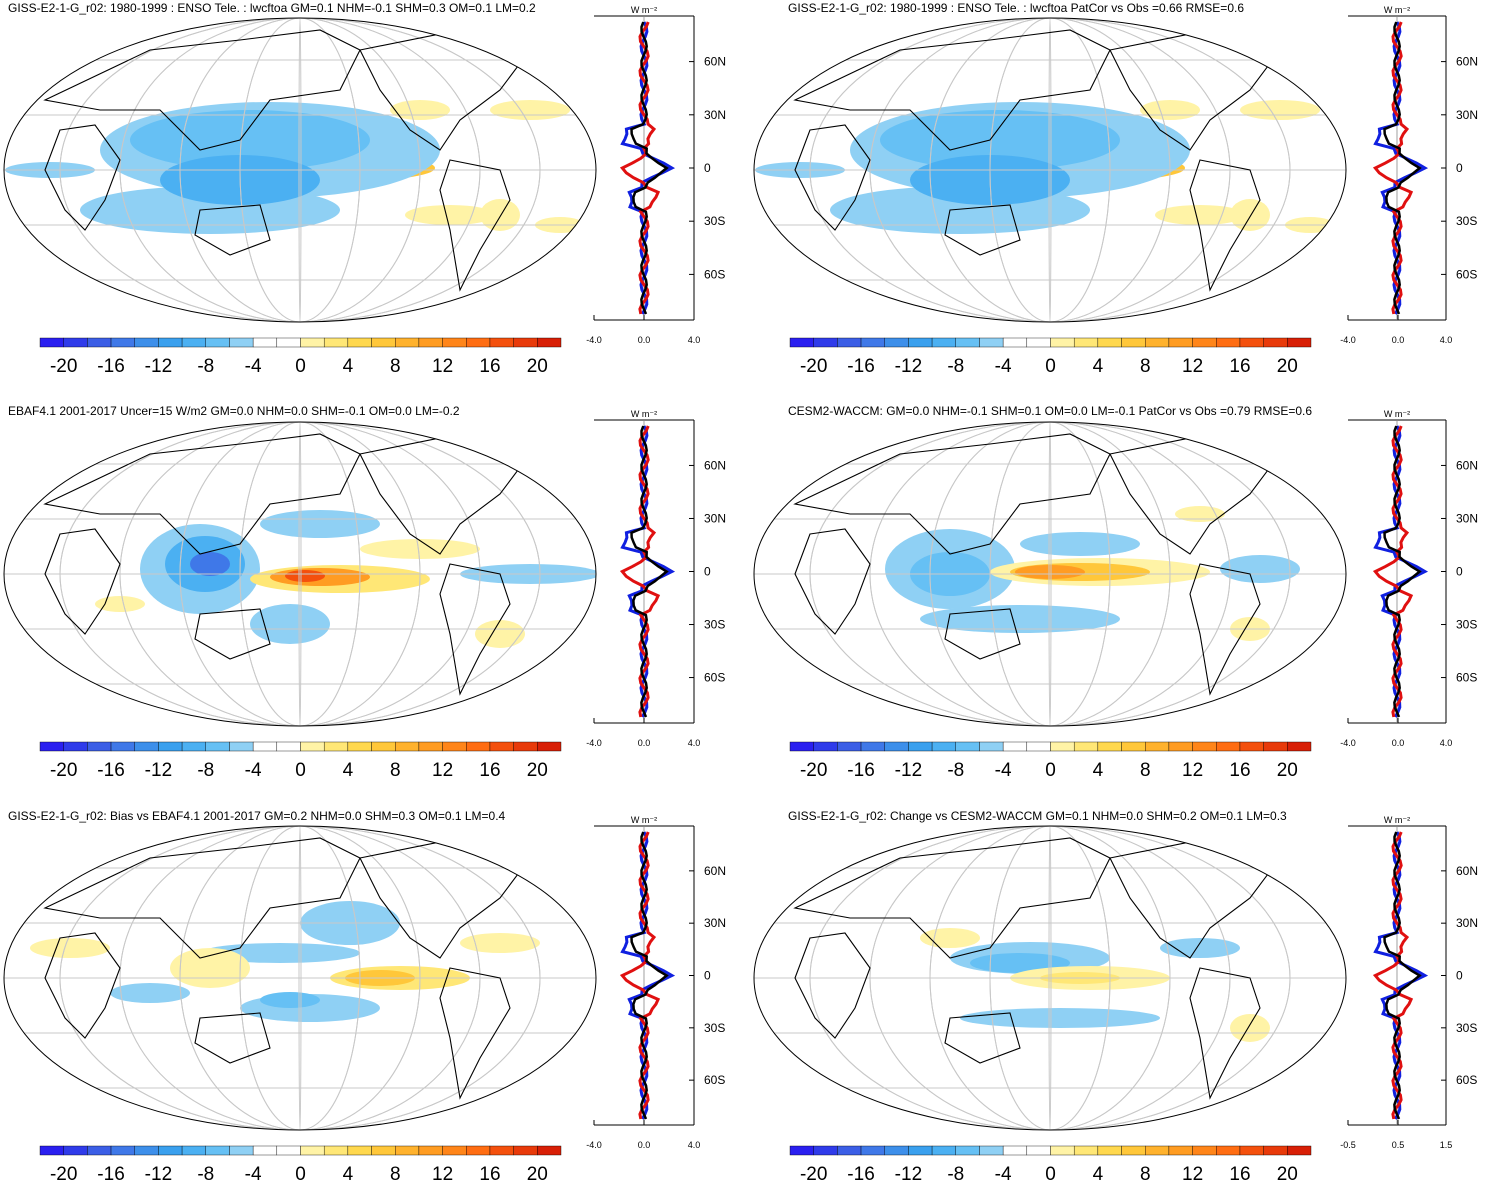 Image resolution: width=1490 pixels, height=1180 pixels. What do you see at coordinates (300, 1162) in the screenshot?
I see `colorbar: -20 -16 -12 -8 -4 0 4 8 12 16 20` at bounding box center [300, 1162].